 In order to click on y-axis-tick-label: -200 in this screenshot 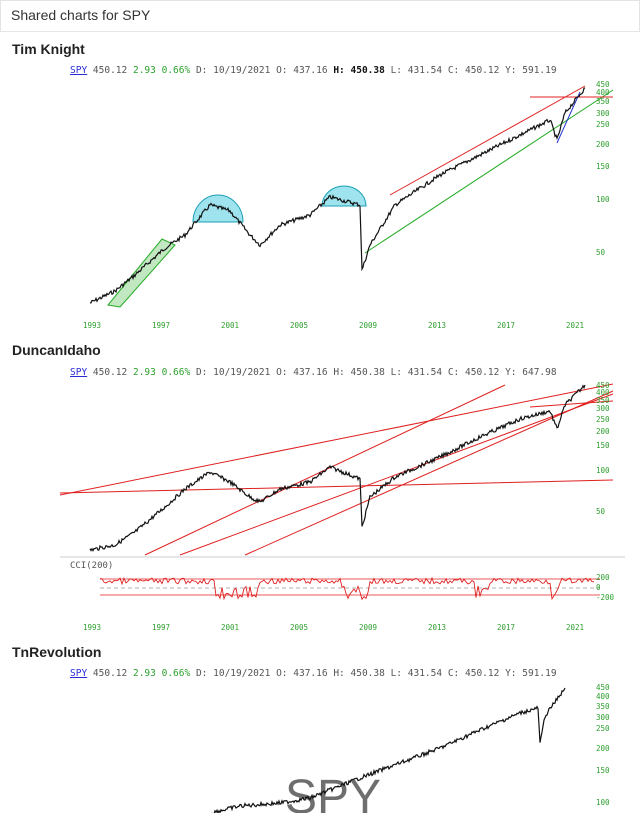, I will do `click(605, 597)`.